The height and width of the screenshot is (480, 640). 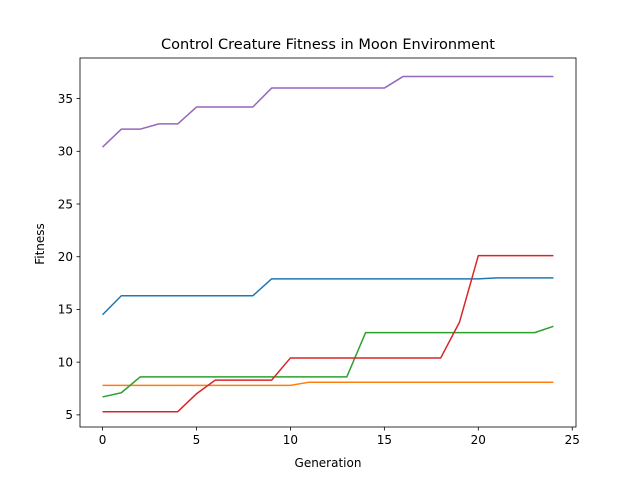 What do you see at coordinates (339, 437) in the screenshot?
I see `x-axis-ticks: 0 5 10 15 20 25` at bounding box center [339, 437].